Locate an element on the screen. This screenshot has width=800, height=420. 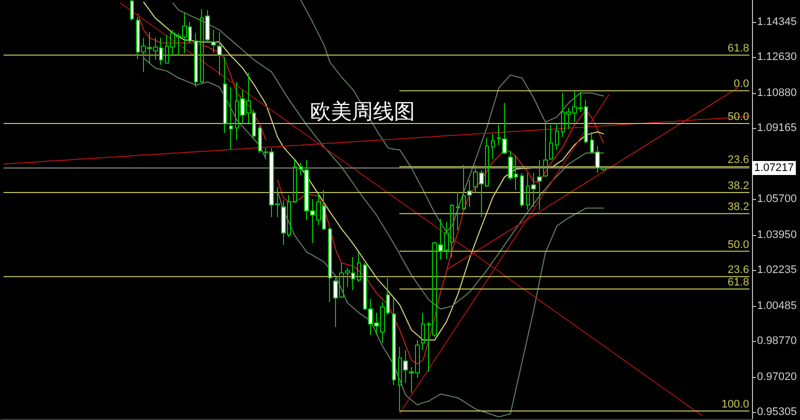
y-tick-label: 1.10880 is located at coordinates (777, 92).